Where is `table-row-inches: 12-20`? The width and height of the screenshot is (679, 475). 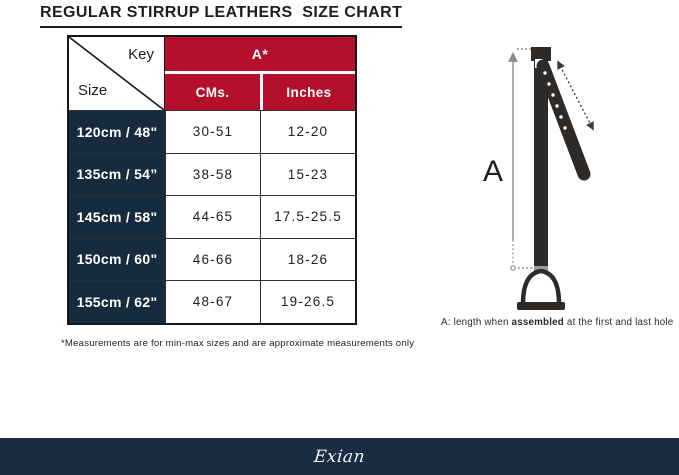
table-row-inches: 12-20 is located at coordinates (307, 131).